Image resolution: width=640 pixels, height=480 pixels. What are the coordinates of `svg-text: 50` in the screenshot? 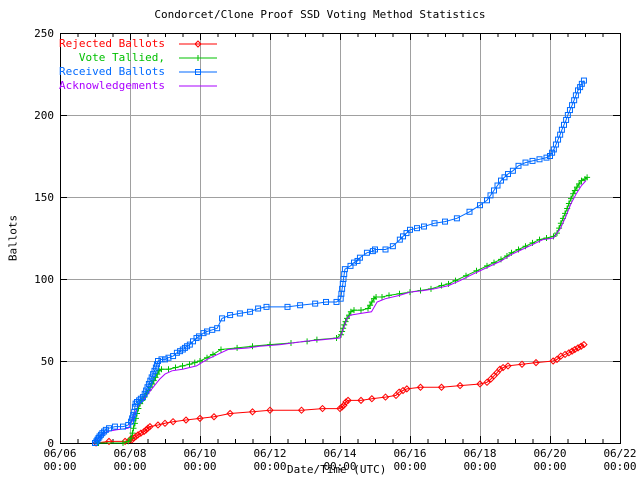 It's located at (47, 361).